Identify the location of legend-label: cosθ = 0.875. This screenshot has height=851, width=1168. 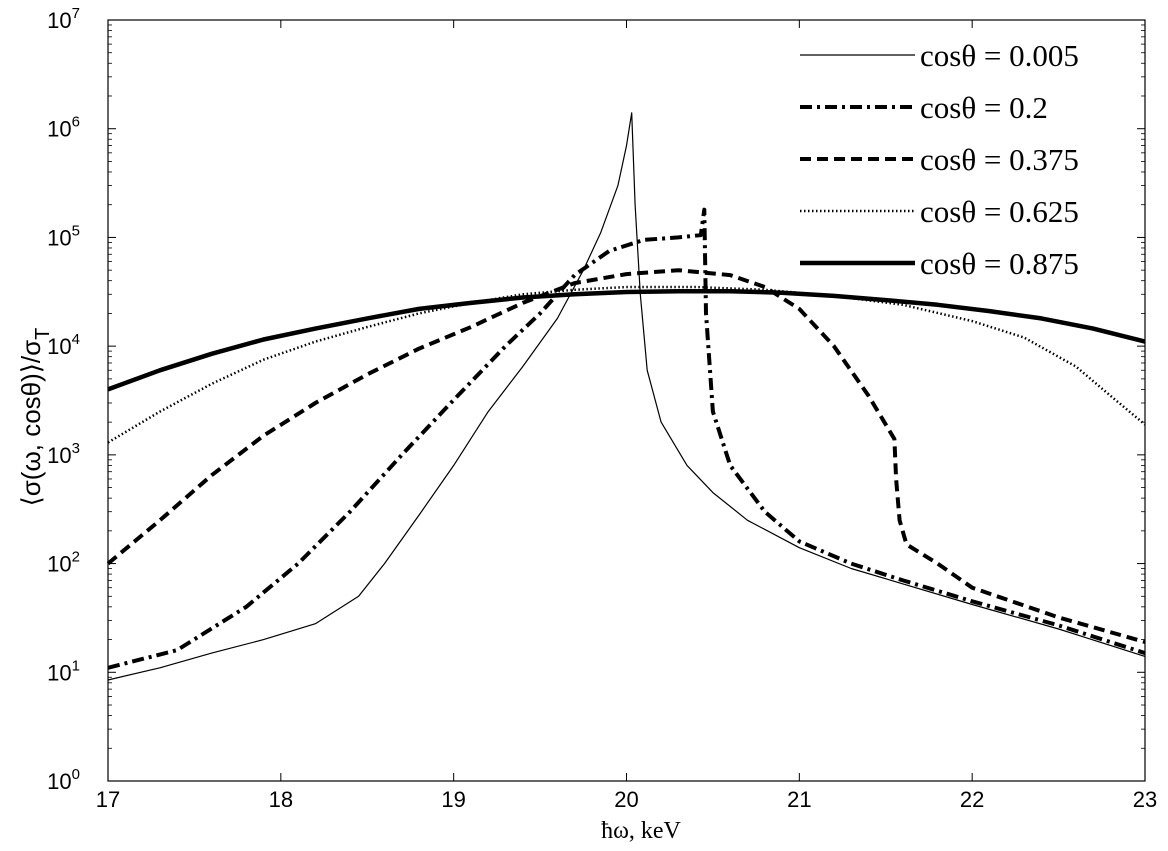
(999, 263).